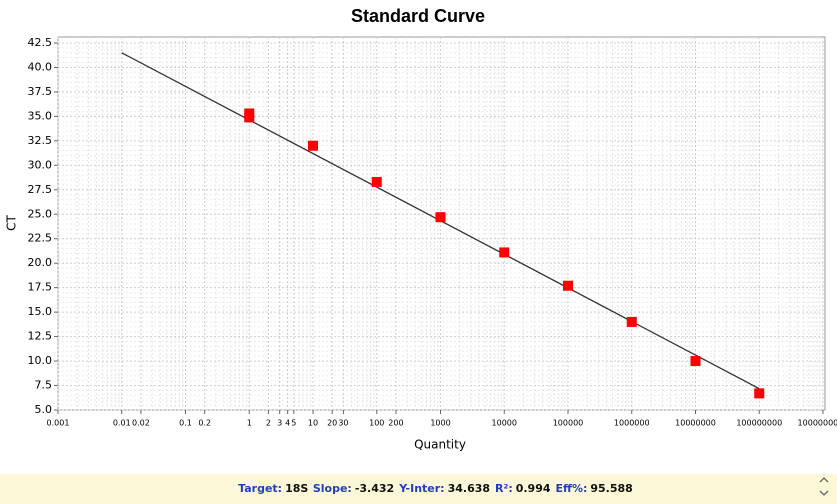 This screenshot has height=504, width=837. What do you see at coordinates (440, 445) in the screenshot?
I see `x-axis-label: Quantity` at bounding box center [440, 445].